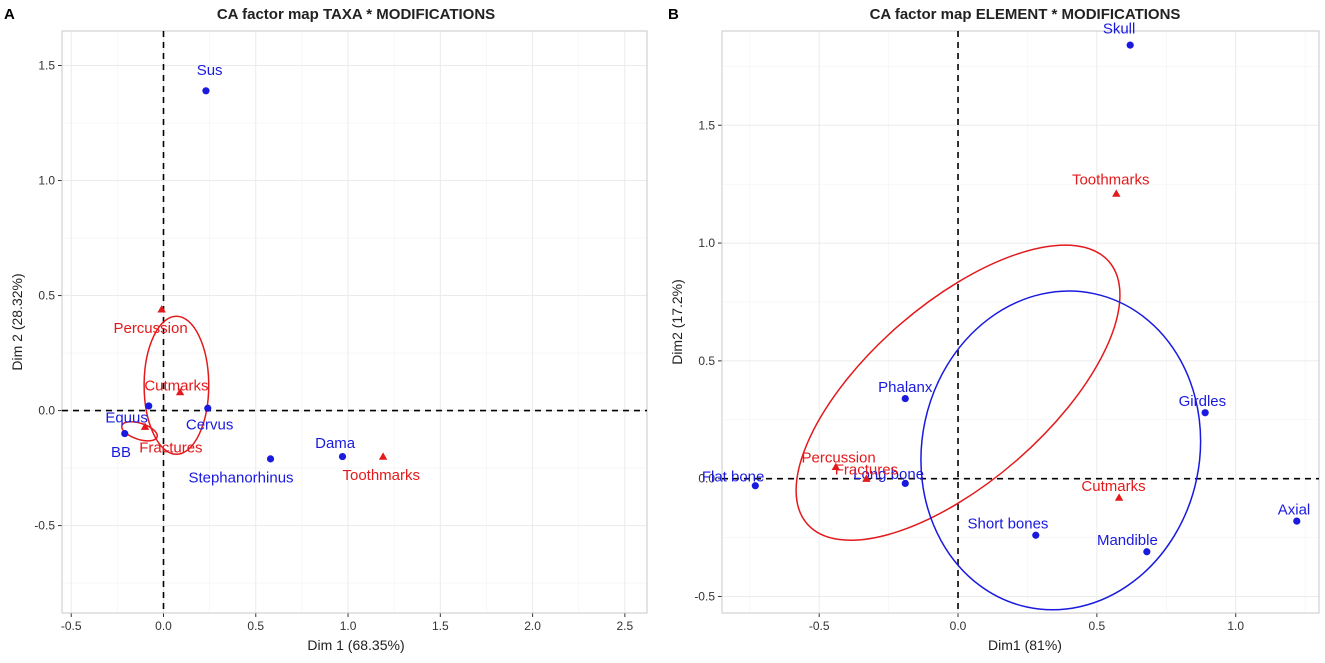  What do you see at coordinates (839, 457) in the screenshot?
I see `panel-b-label-percussion: Percussion` at bounding box center [839, 457].